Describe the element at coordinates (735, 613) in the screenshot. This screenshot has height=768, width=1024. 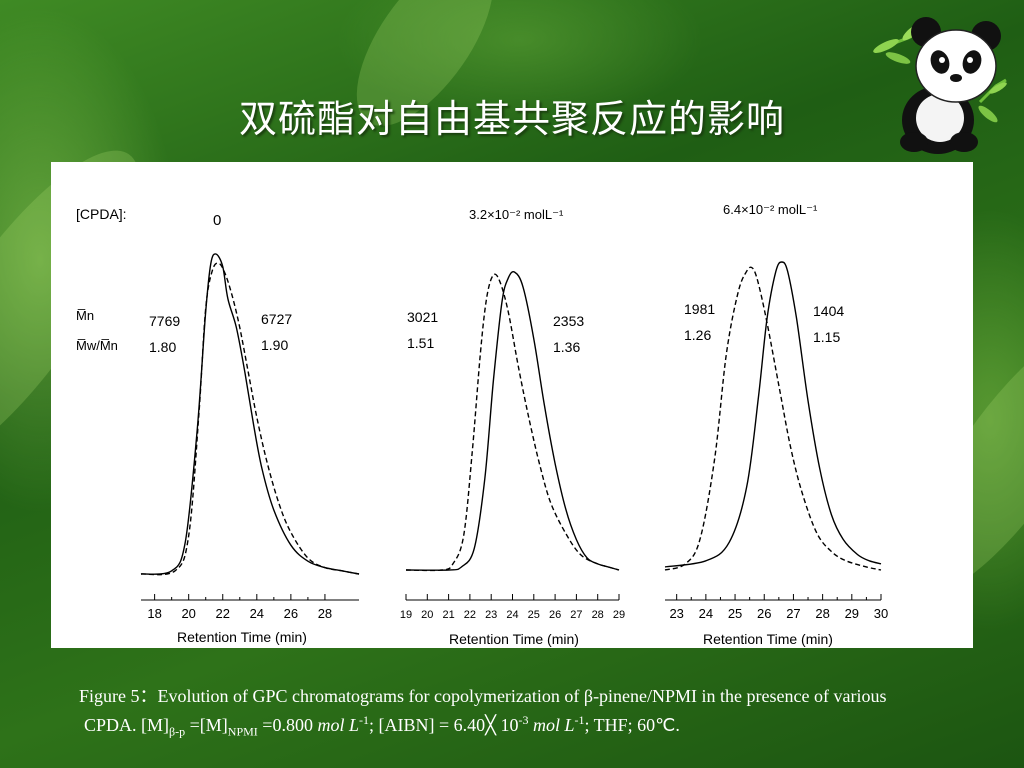
I see `panel-3-tick-label: 25` at that location.